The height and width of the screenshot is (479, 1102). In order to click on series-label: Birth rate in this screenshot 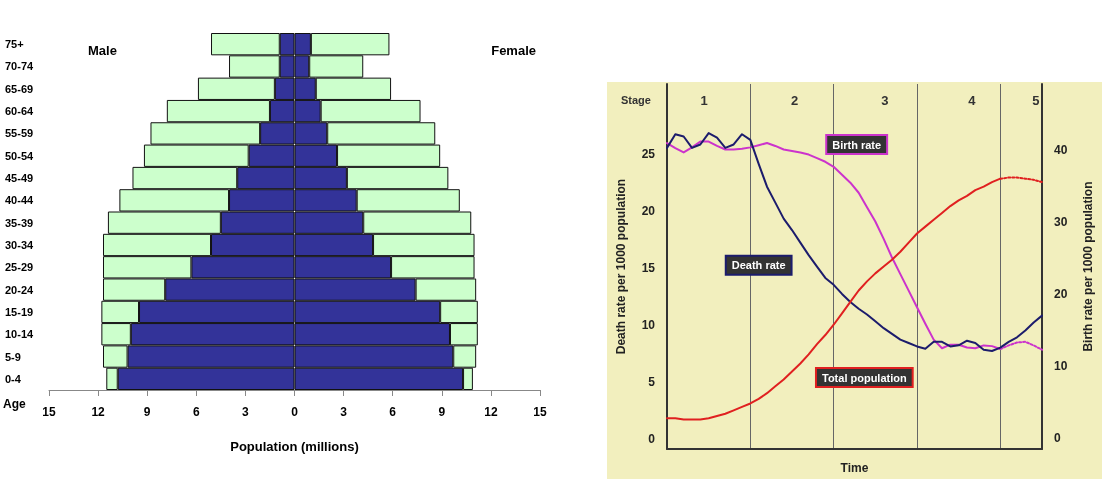, I will do `click(857, 144)`.